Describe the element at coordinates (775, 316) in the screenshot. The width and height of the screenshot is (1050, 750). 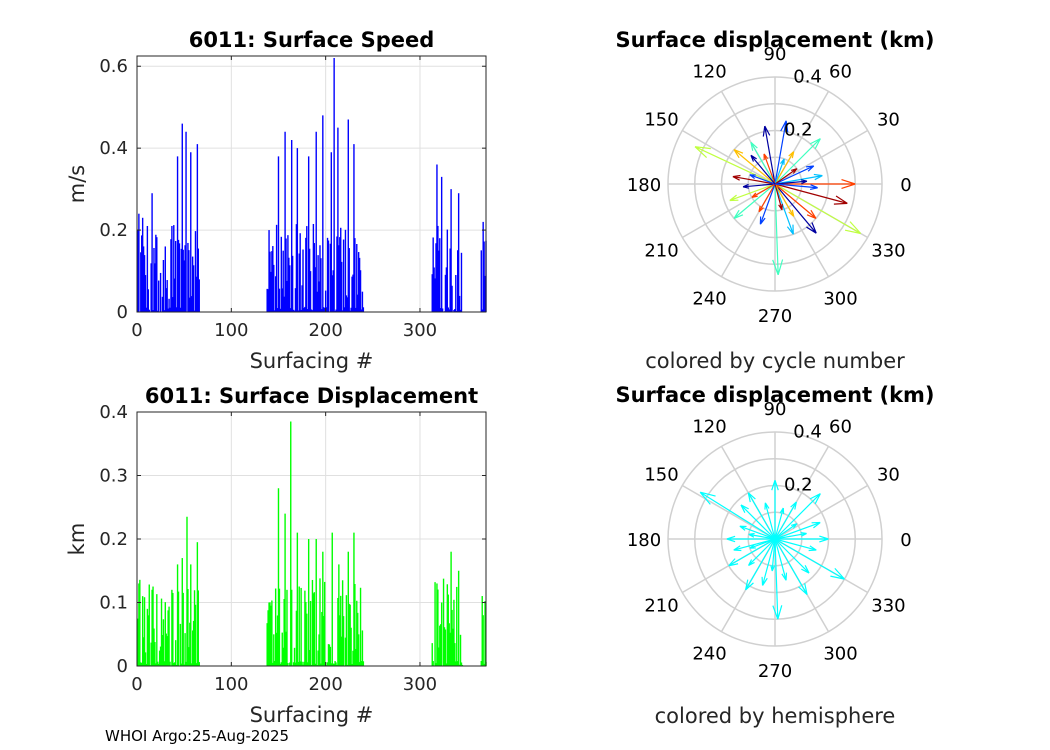
I see `compass-cycle-angle-label: 270` at that location.